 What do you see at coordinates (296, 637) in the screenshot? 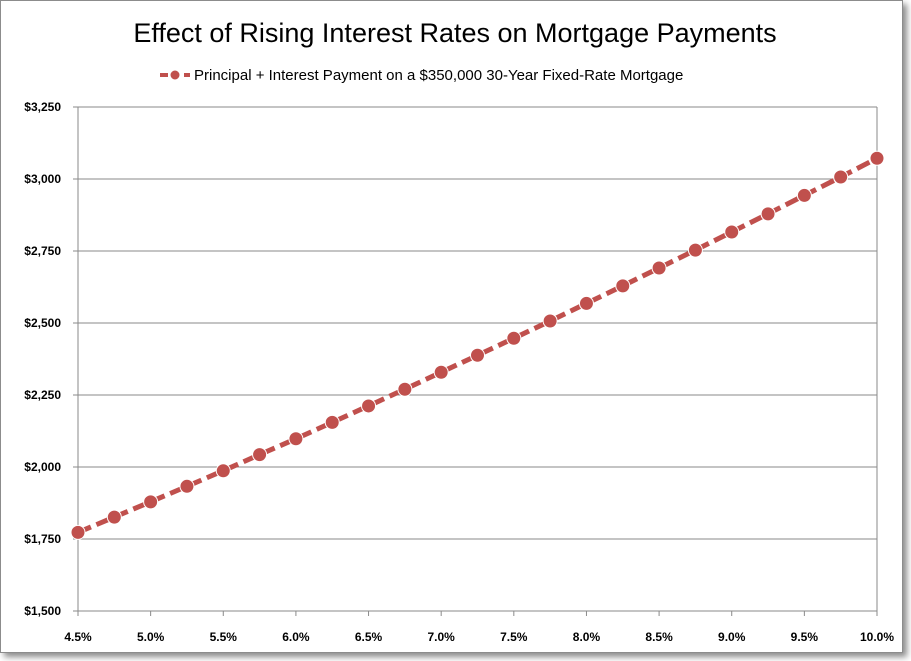
I see `x-tick-label: 6.0%` at bounding box center [296, 637].